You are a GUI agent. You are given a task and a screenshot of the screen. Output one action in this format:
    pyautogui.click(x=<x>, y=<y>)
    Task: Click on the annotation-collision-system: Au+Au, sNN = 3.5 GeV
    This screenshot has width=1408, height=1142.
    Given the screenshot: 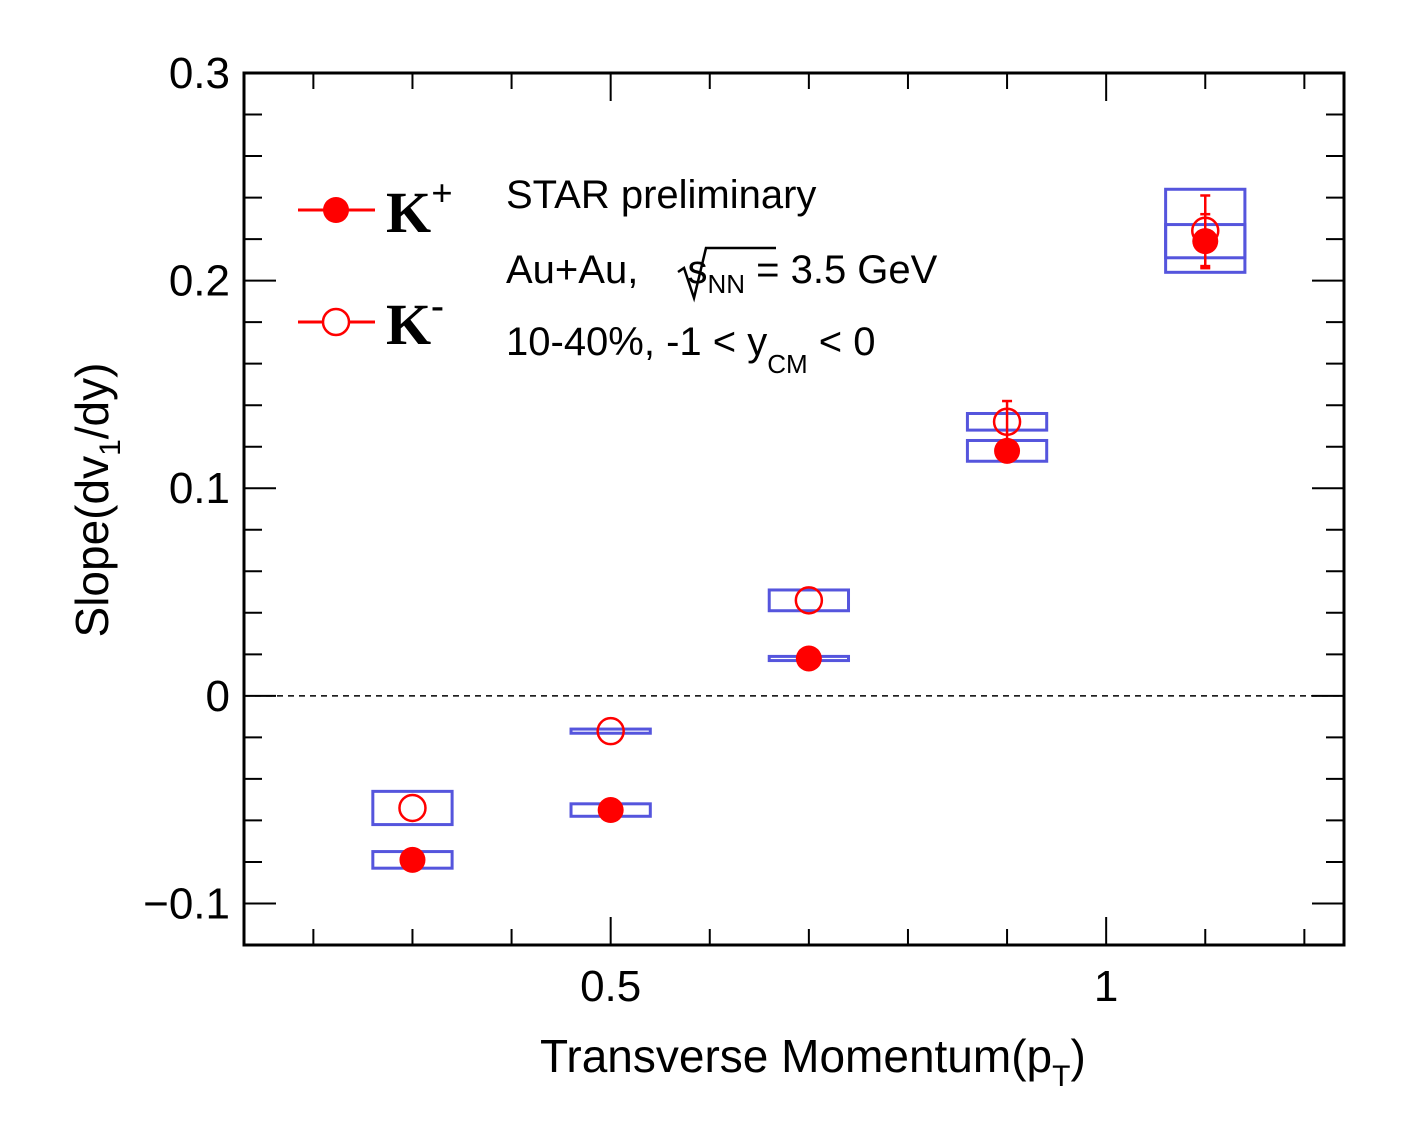 What is the action you would take?
    pyautogui.click(x=722, y=273)
    